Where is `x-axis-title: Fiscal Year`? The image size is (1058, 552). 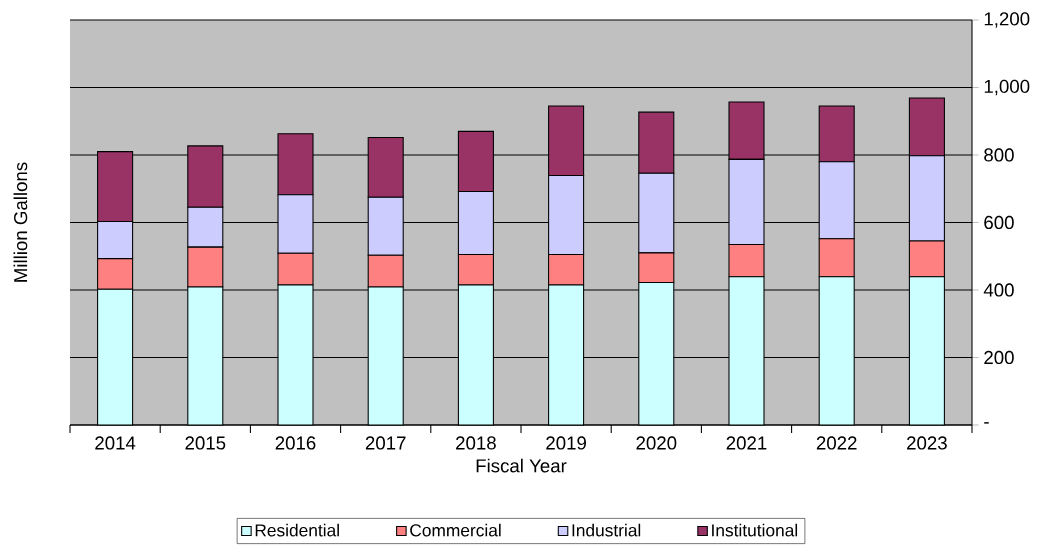
x-axis-title: Fiscal Year is located at coordinates (521, 465).